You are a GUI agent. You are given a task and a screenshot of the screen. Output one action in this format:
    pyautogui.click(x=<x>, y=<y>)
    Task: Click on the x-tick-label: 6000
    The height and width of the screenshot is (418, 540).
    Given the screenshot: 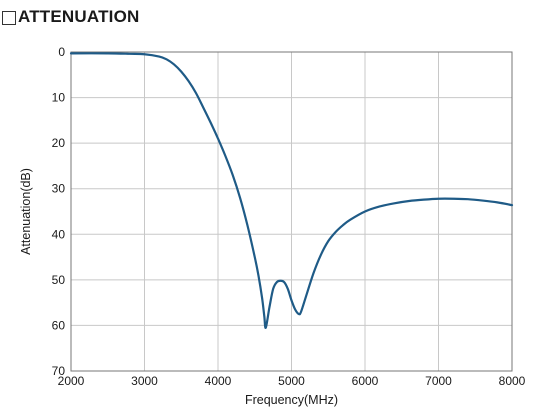 What is the action you would take?
    pyautogui.click(x=365, y=381)
    